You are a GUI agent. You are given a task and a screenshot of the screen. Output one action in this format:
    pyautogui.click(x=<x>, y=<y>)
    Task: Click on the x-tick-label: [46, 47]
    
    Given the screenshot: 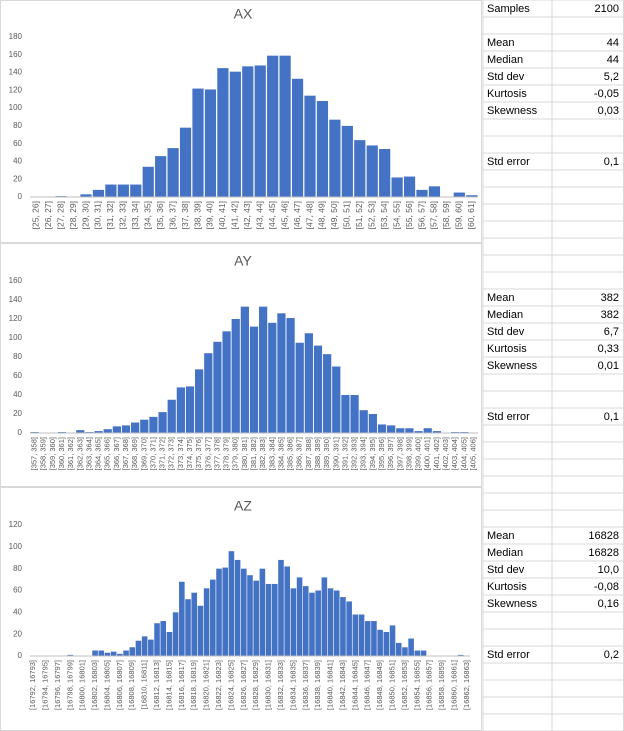 What is the action you would take?
    pyautogui.click(x=297, y=215)
    